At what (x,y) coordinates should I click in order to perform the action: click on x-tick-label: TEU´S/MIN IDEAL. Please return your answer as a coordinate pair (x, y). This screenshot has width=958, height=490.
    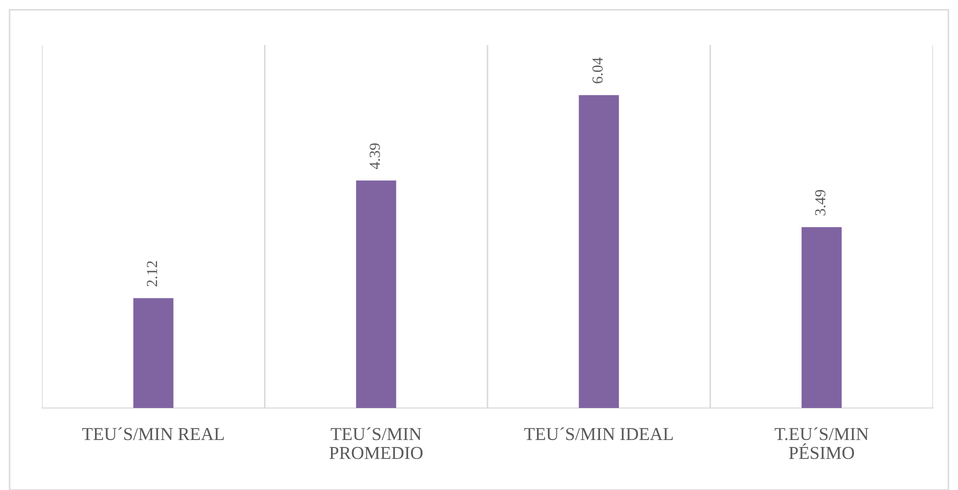
    Looking at the image, I should click on (598, 433).